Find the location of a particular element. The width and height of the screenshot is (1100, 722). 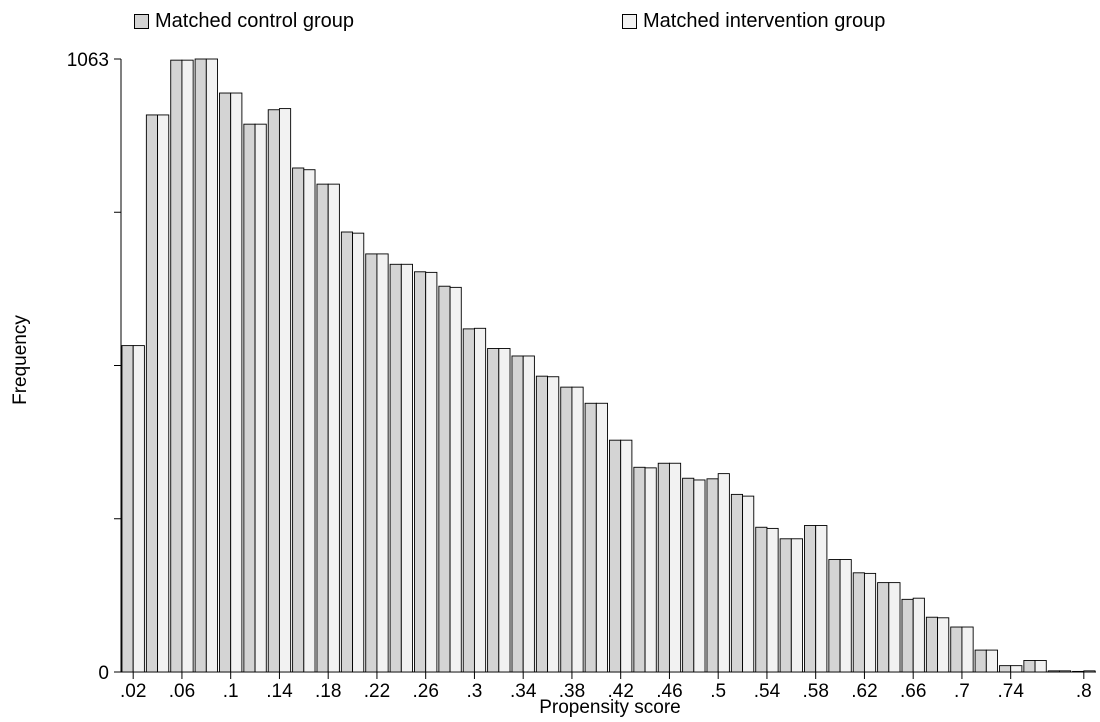

x-tick-label: .14 is located at coordinates (279, 691).